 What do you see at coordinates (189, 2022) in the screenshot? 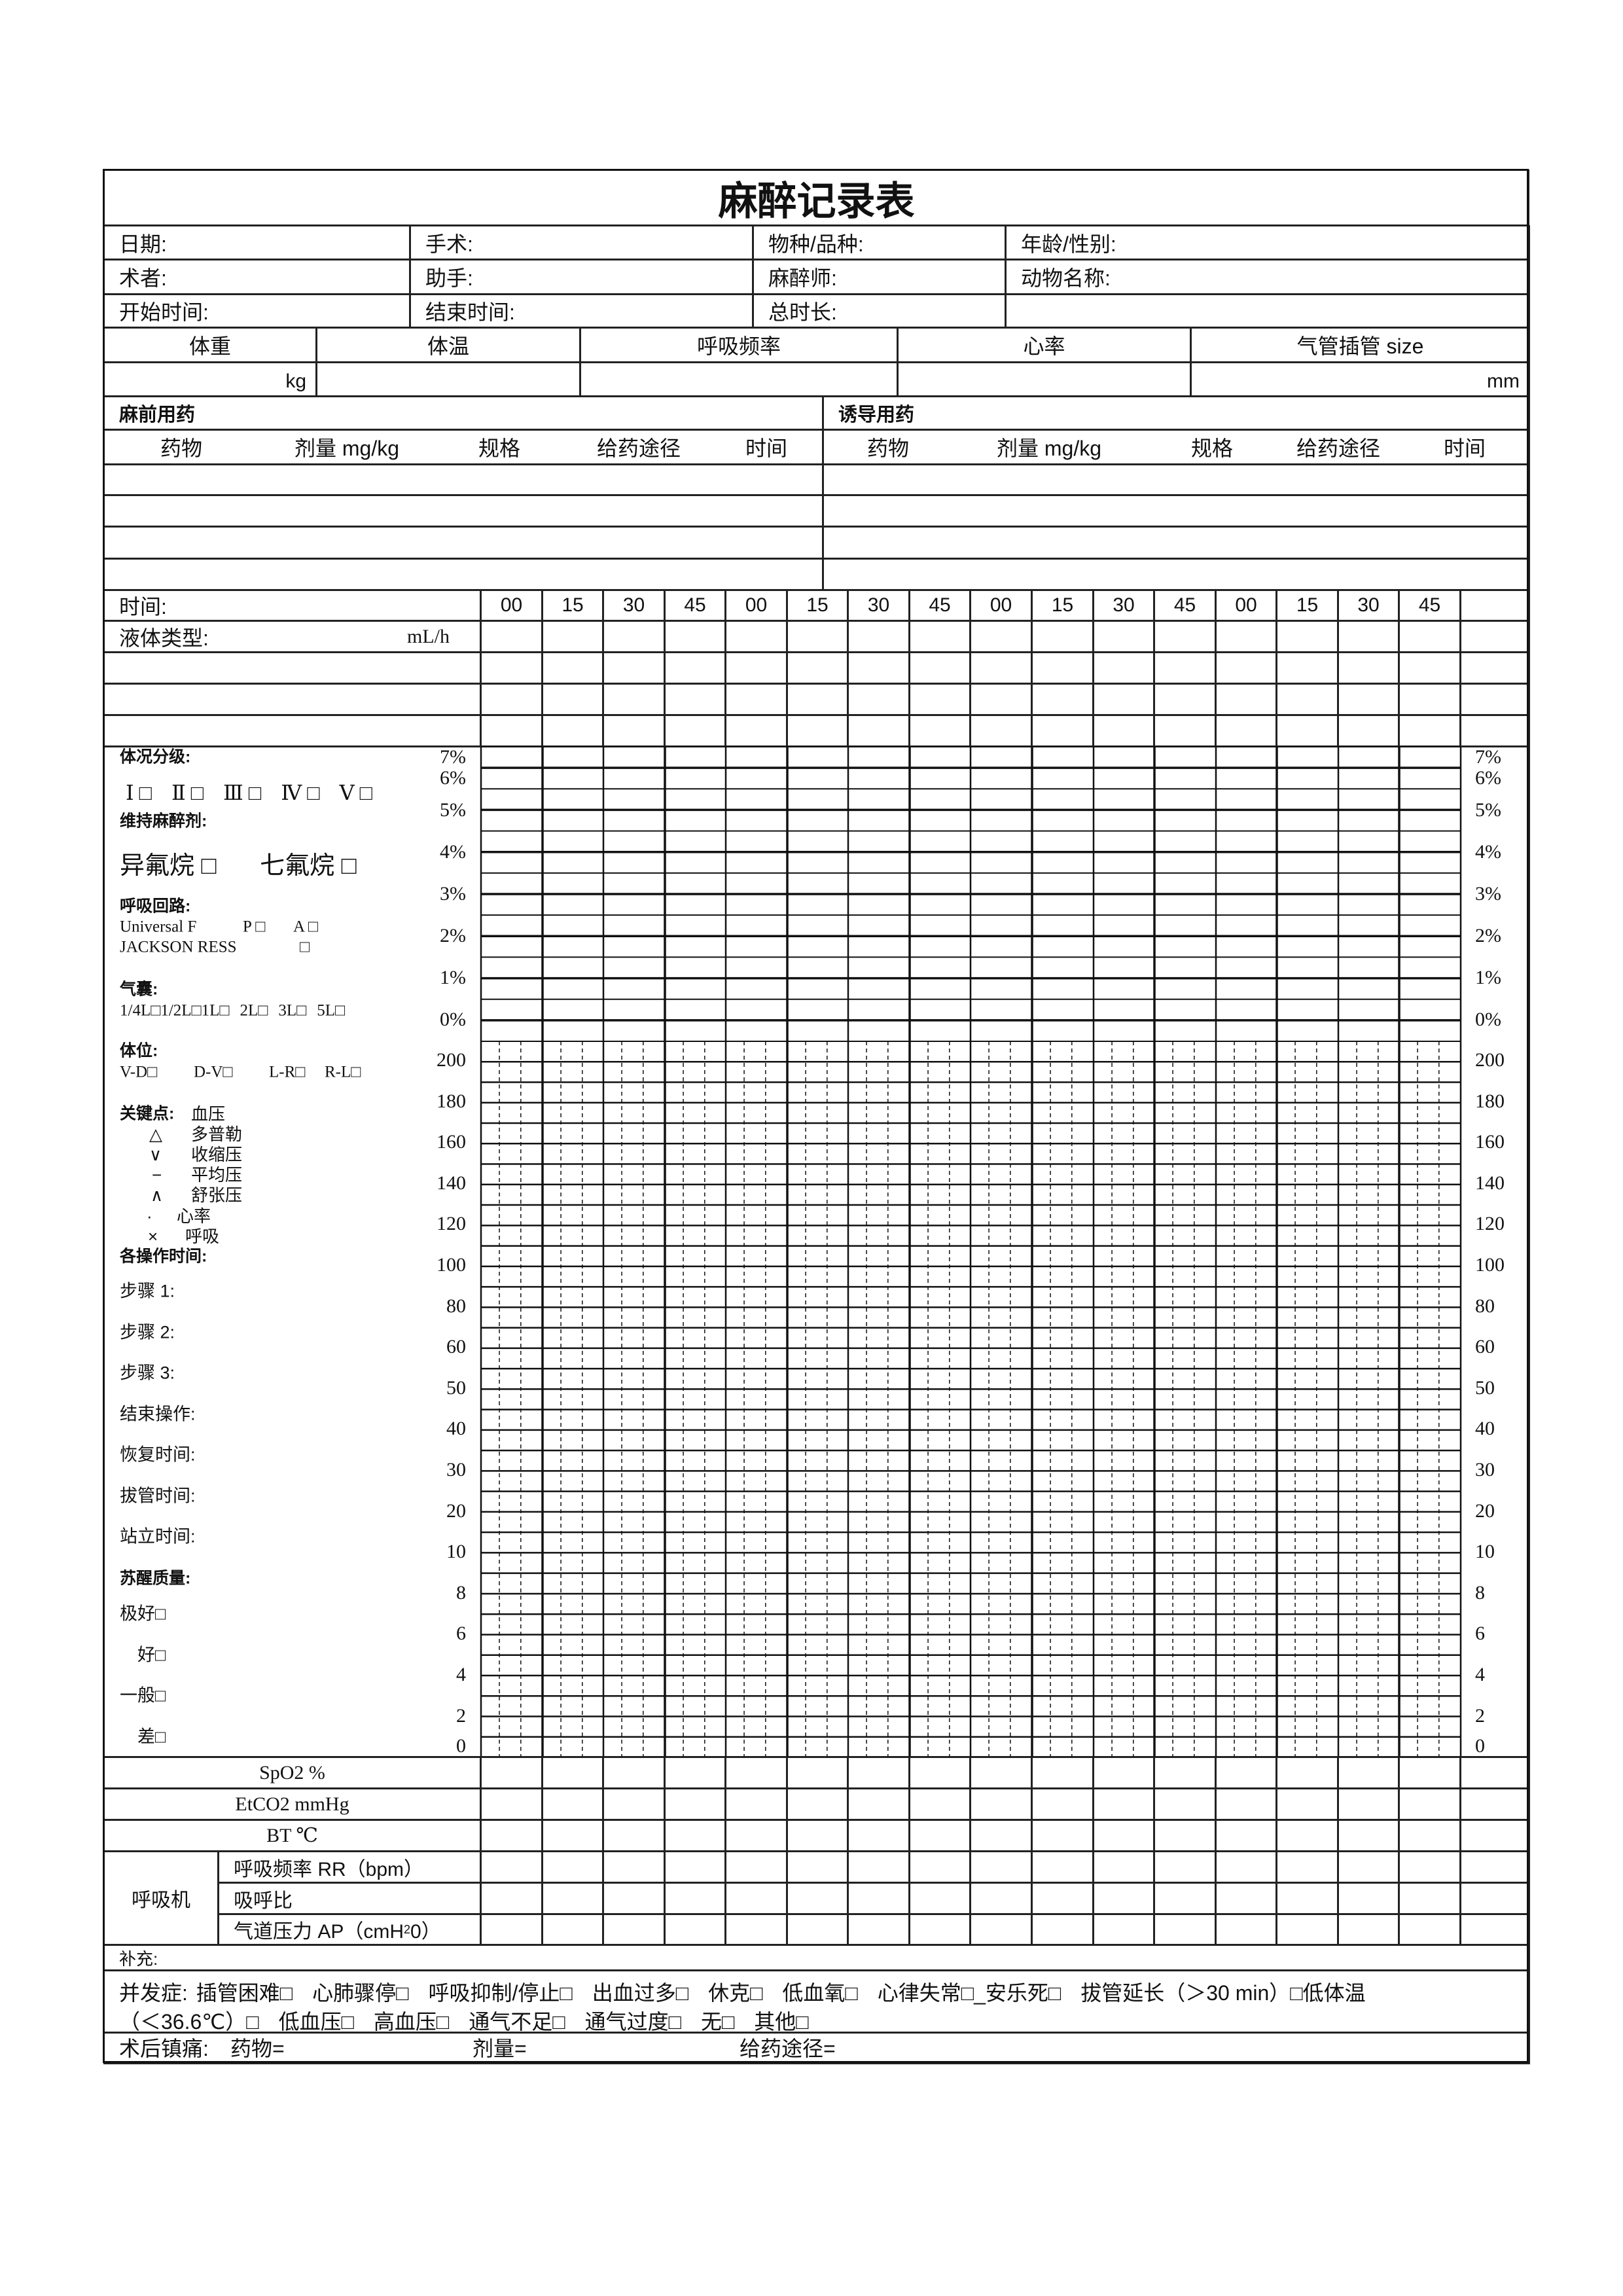
I see `complication-option: （＜36.6℃）□` at bounding box center [189, 2022].